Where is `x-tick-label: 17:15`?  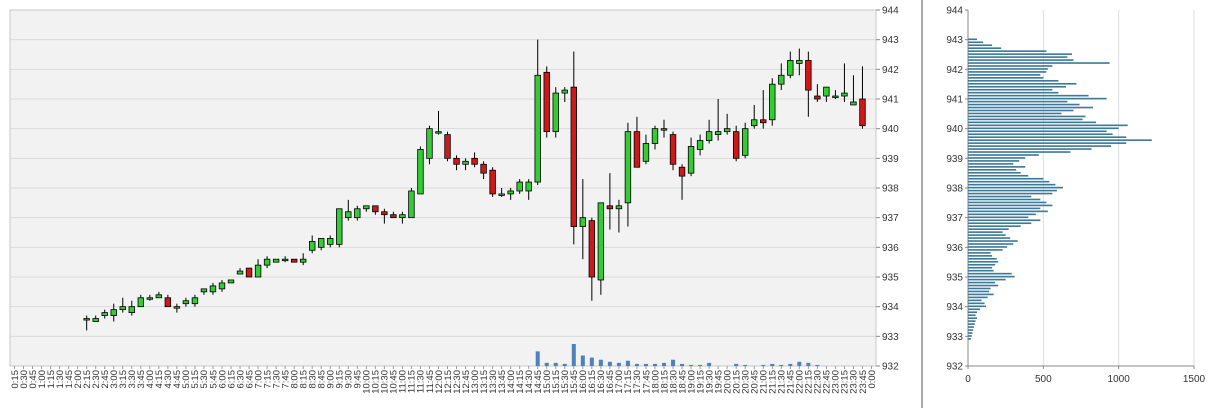
x-tick-label: 17:15 is located at coordinates (628, 382).